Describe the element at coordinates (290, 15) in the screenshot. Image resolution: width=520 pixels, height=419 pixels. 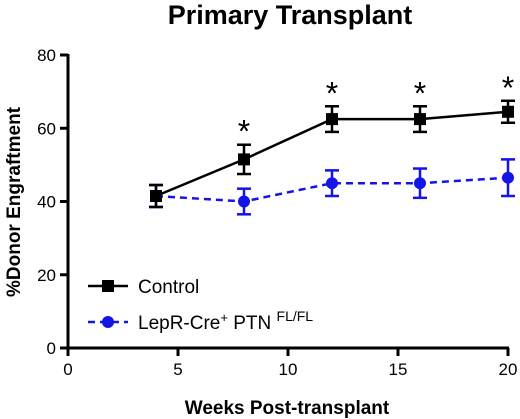
I see `chart-title: Primary Transplant` at that location.